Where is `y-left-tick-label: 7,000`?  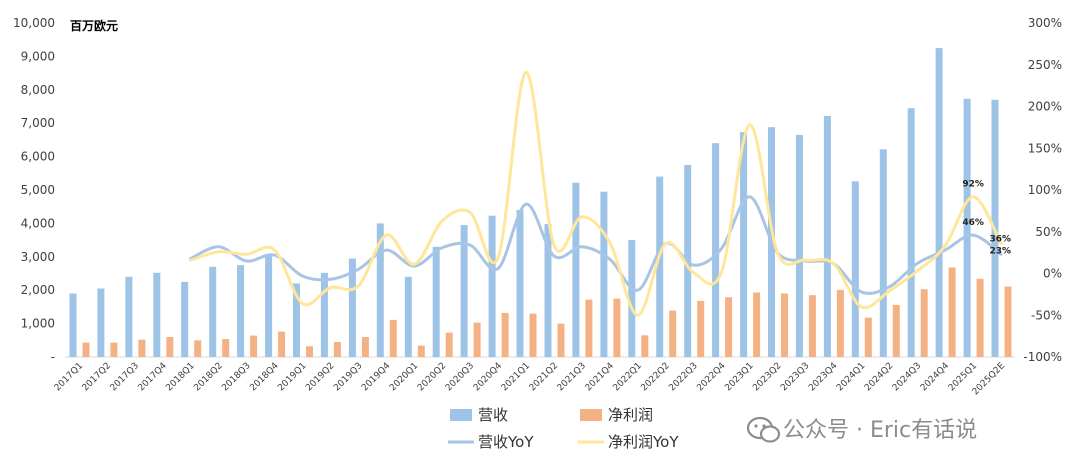
y-left-tick-label: 7,000 is located at coordinates (38, 123).